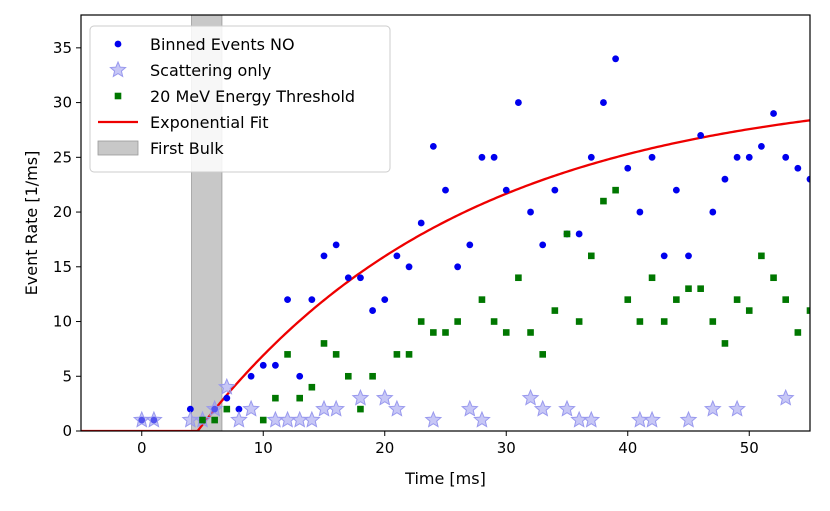  What do you see at coordinates (62, 267) in the screenshot?
I see `y-tick-label: 15` at bounding box center [62, 267].